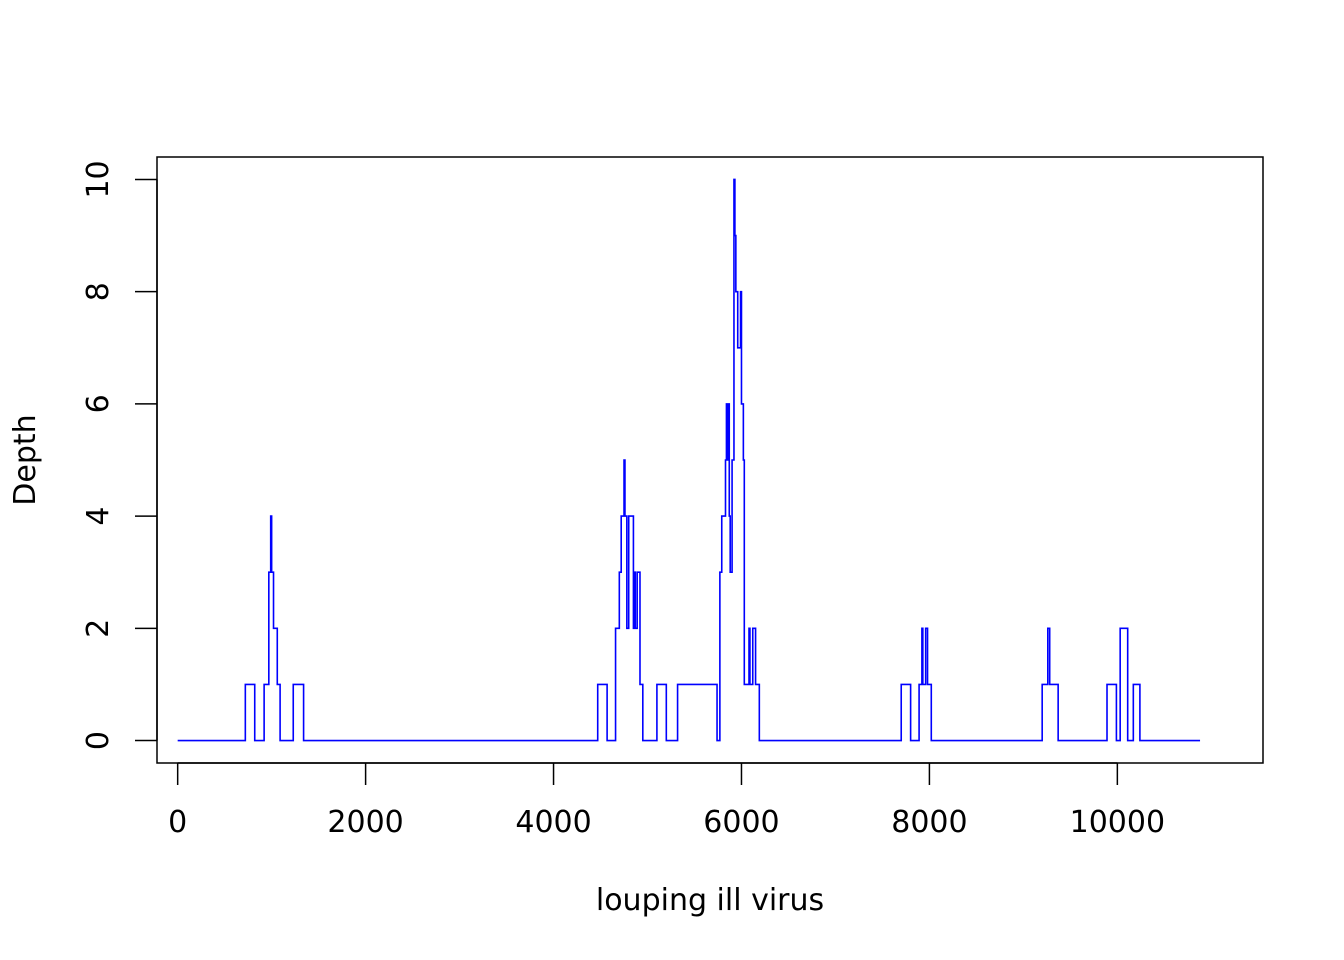  Describe the element at coordinates (177, 822) in the screenshot. I see `x-tick-label: 0` at that location.